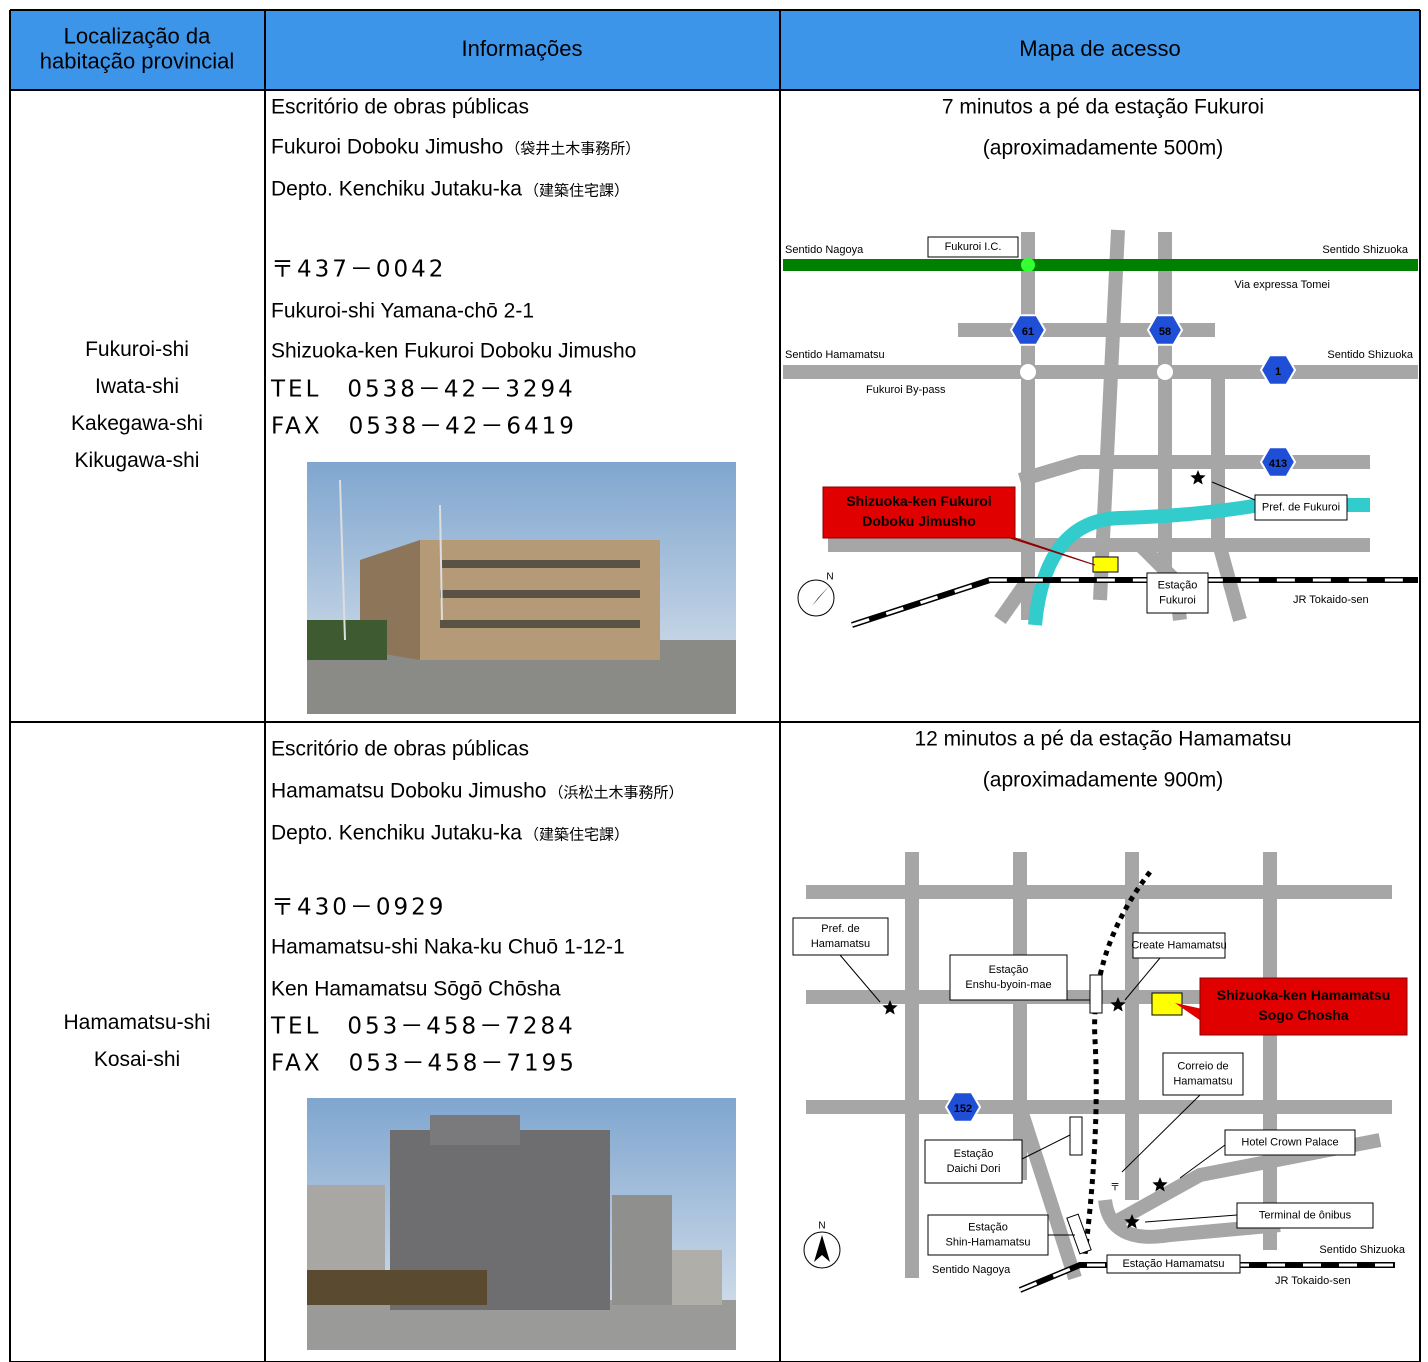  Describe the element at coordinates (1178, 945) in the screenshot. I see `map-label: Create Hamamatsu` at that location.